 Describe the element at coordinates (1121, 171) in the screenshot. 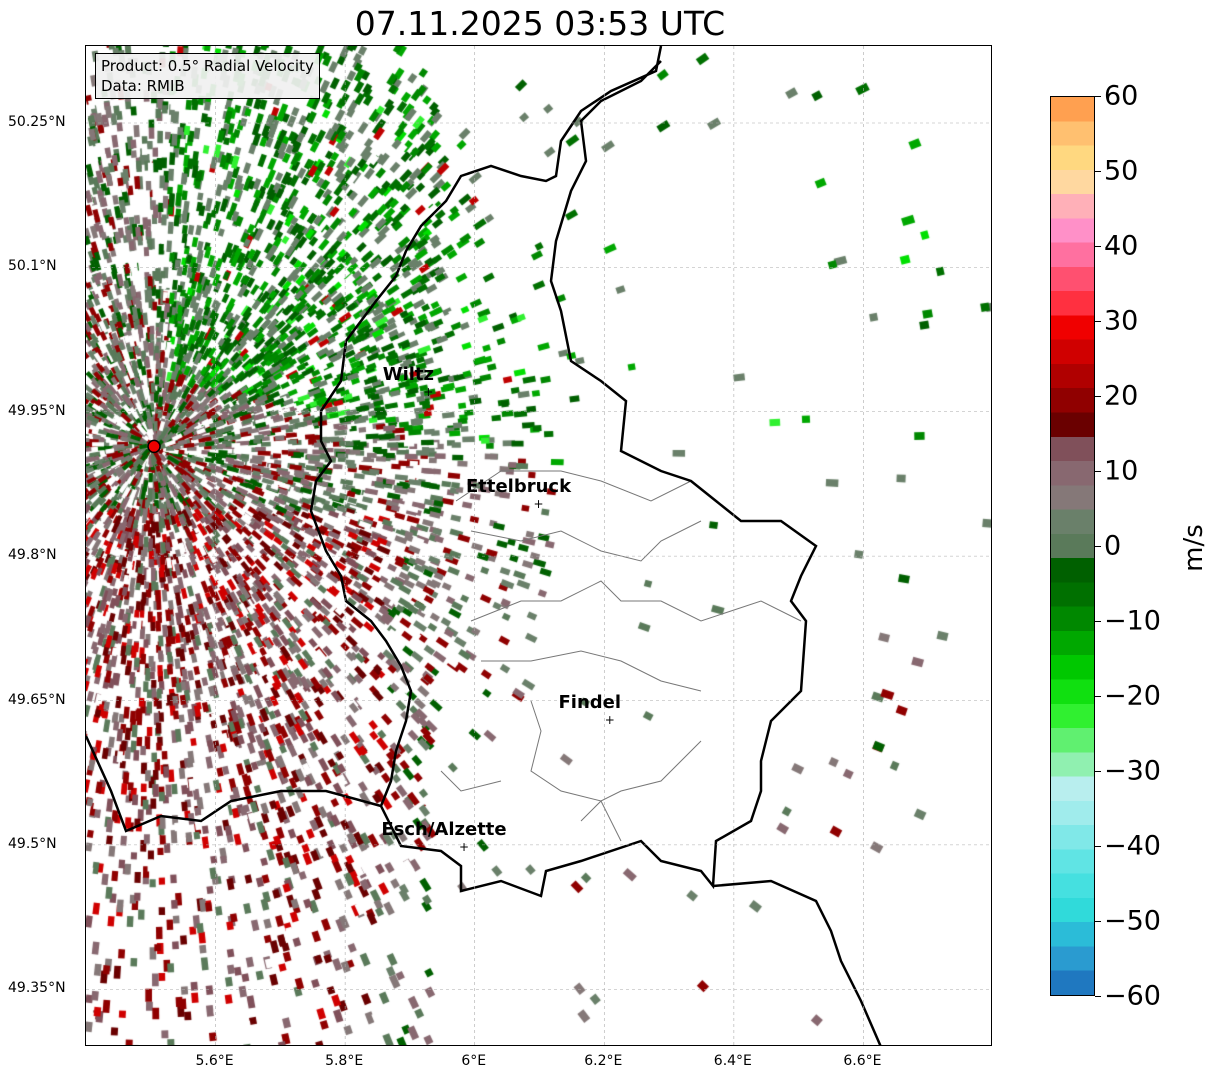

I see `colorbar-tick-label: 50` at that location.